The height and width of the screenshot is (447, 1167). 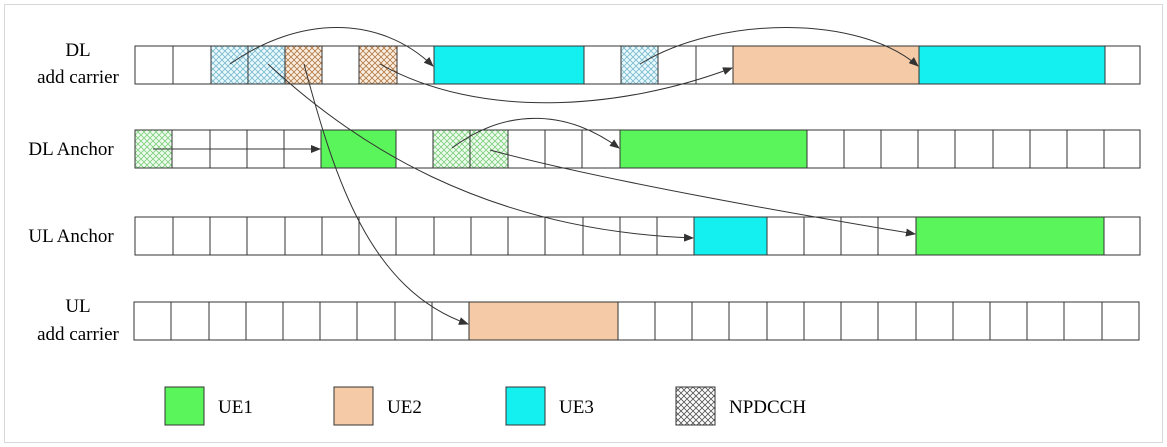 I want to click on legend: UE1 UE2 UE3 NPDCCH, so click(x=485, y=406).